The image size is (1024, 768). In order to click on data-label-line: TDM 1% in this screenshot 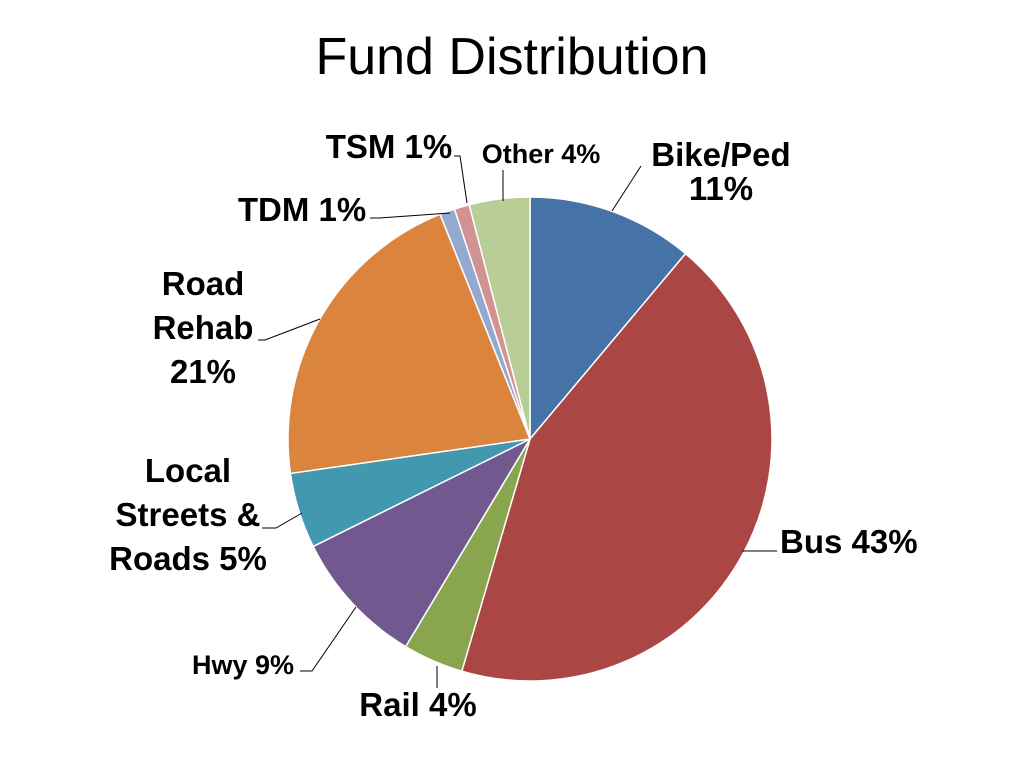, I will do `click(302, 209)`.